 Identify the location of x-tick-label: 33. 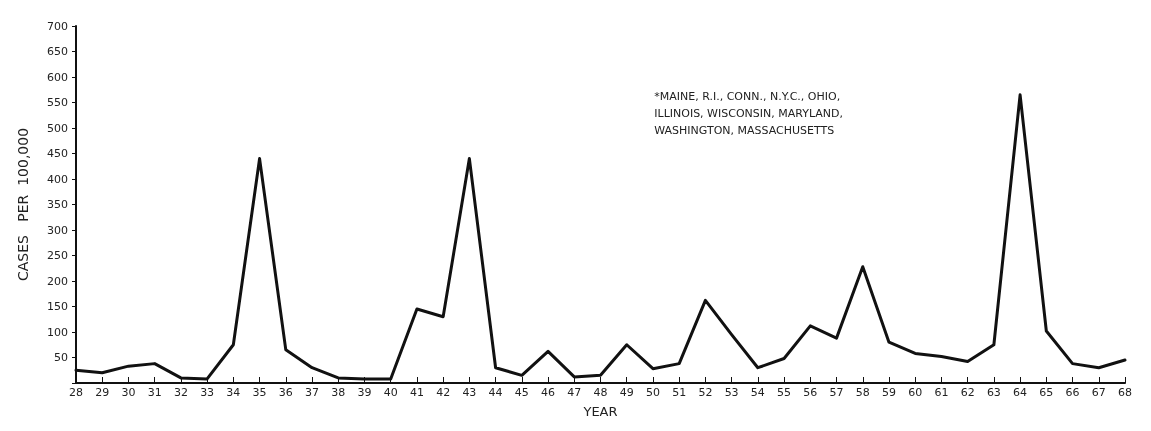
(207, 392).